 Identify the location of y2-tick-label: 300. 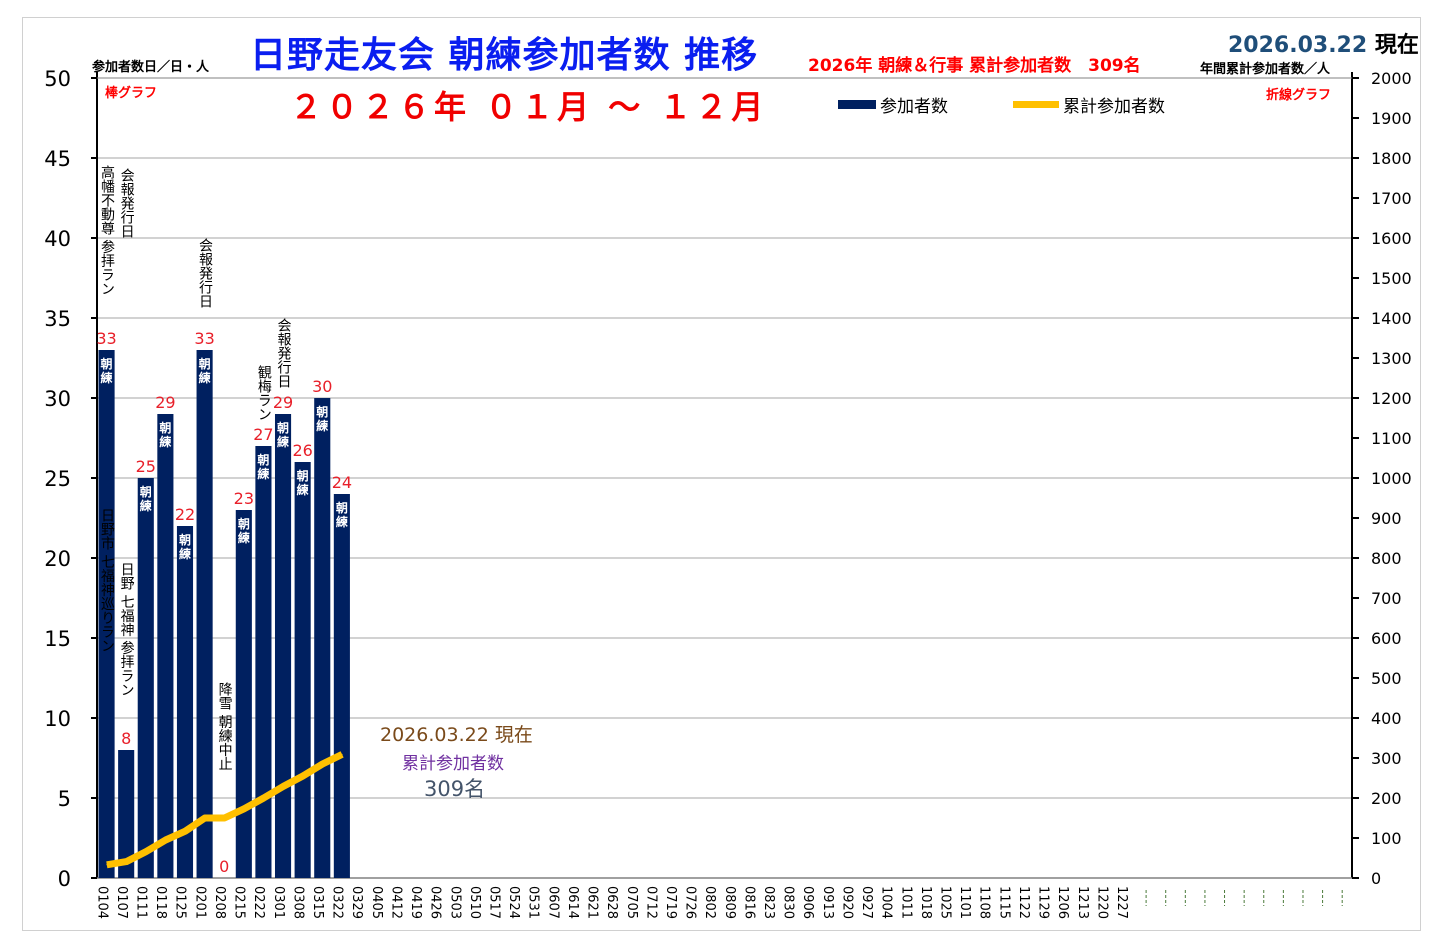
(1386, 758).